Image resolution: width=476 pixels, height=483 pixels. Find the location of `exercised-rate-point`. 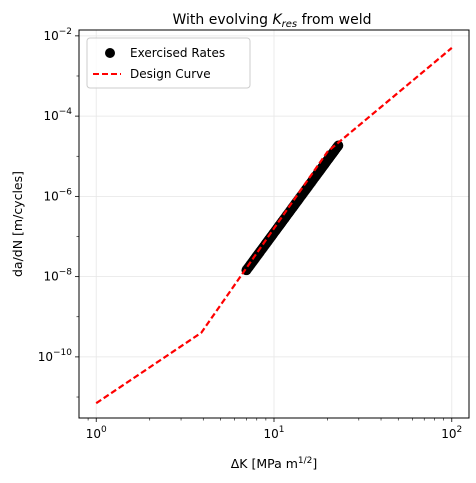

exercised-rate-point is located at coordinates (338, 145).